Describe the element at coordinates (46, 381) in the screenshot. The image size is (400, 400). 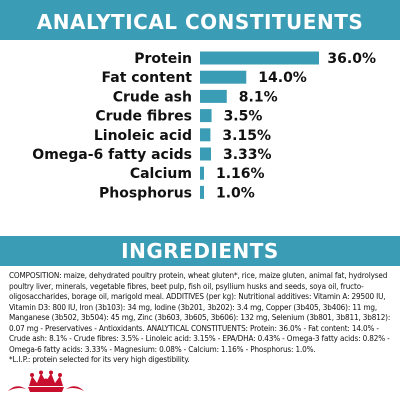
I see `royal-canin-crown-icon` at that location.